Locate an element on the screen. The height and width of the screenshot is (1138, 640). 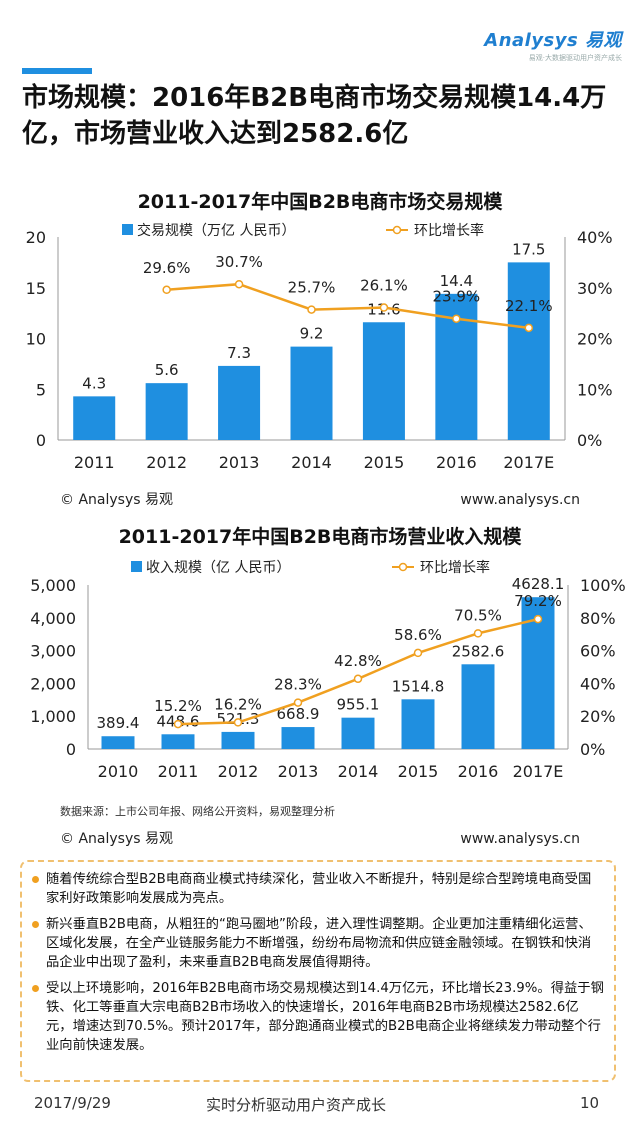
growth-rate-label: 42.8% is located at coordinates (358, 661).